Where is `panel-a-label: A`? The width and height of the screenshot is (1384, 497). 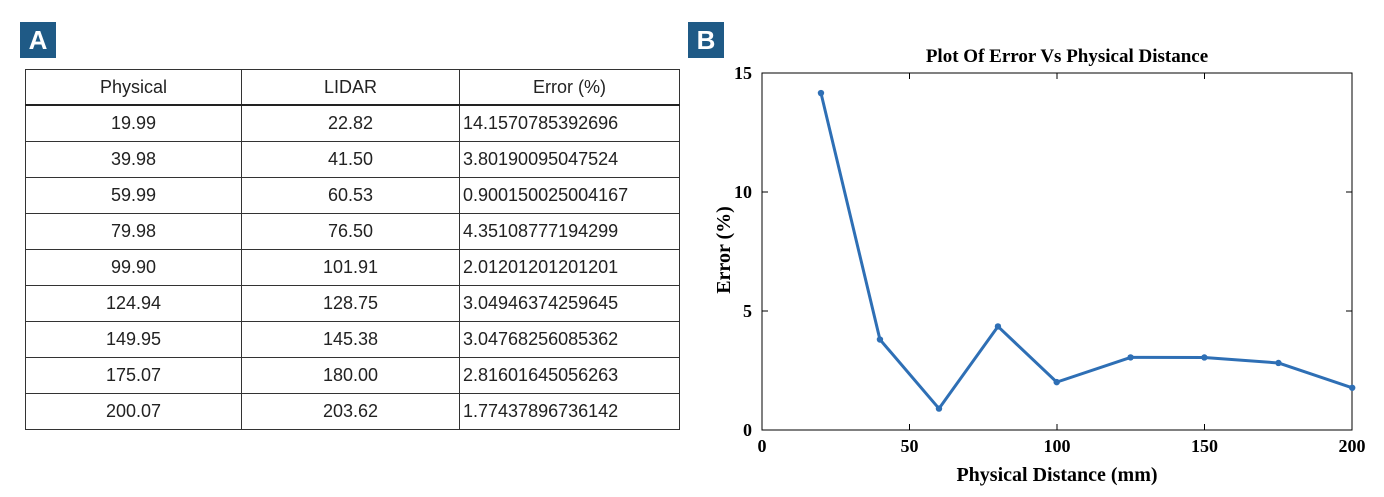
panel-a-label: A is located at coordinates (38, 40).